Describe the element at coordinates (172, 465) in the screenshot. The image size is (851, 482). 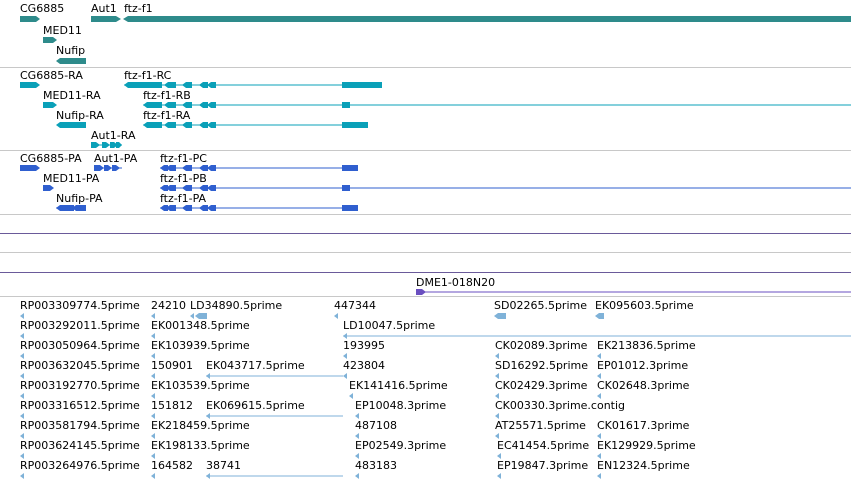
I see `est-label: 164582` at that location.